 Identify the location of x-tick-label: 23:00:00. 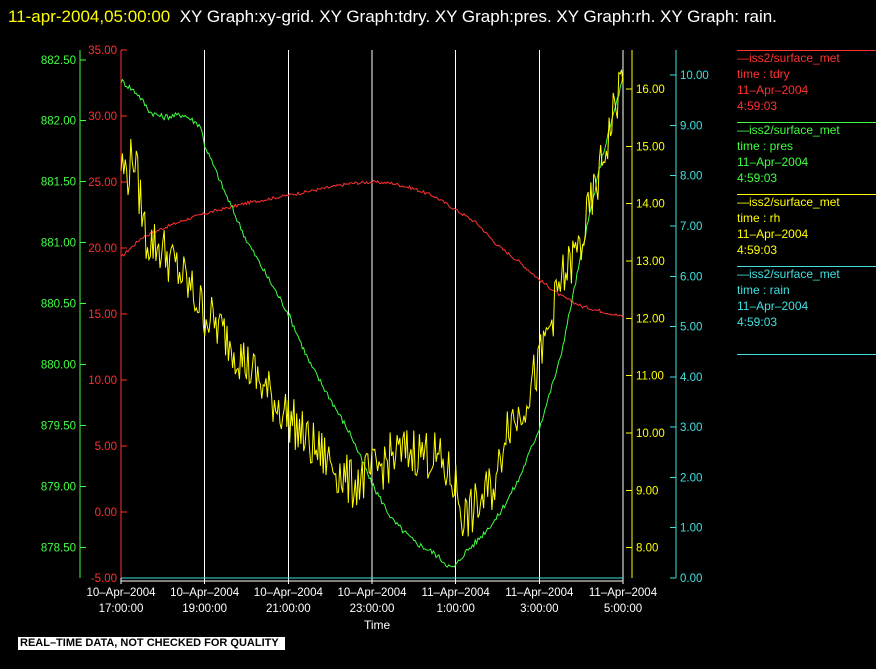
(372, 609).